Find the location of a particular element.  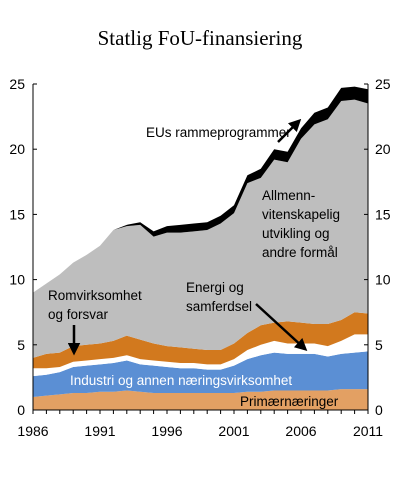

annotation-rom-line2: og forsvar is located at coordinates (78, 314).